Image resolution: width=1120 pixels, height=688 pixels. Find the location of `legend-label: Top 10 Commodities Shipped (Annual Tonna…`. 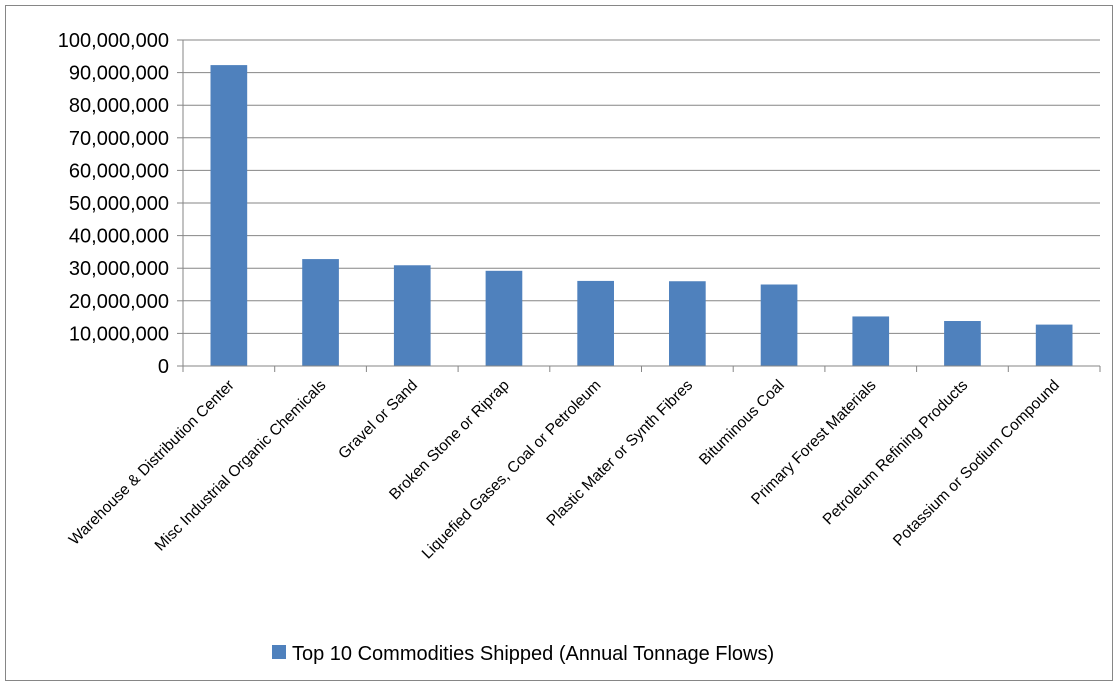

legend-label: Top 10 Commodities Shipped (Annual Tonna… is located at coordinates (533, 654).